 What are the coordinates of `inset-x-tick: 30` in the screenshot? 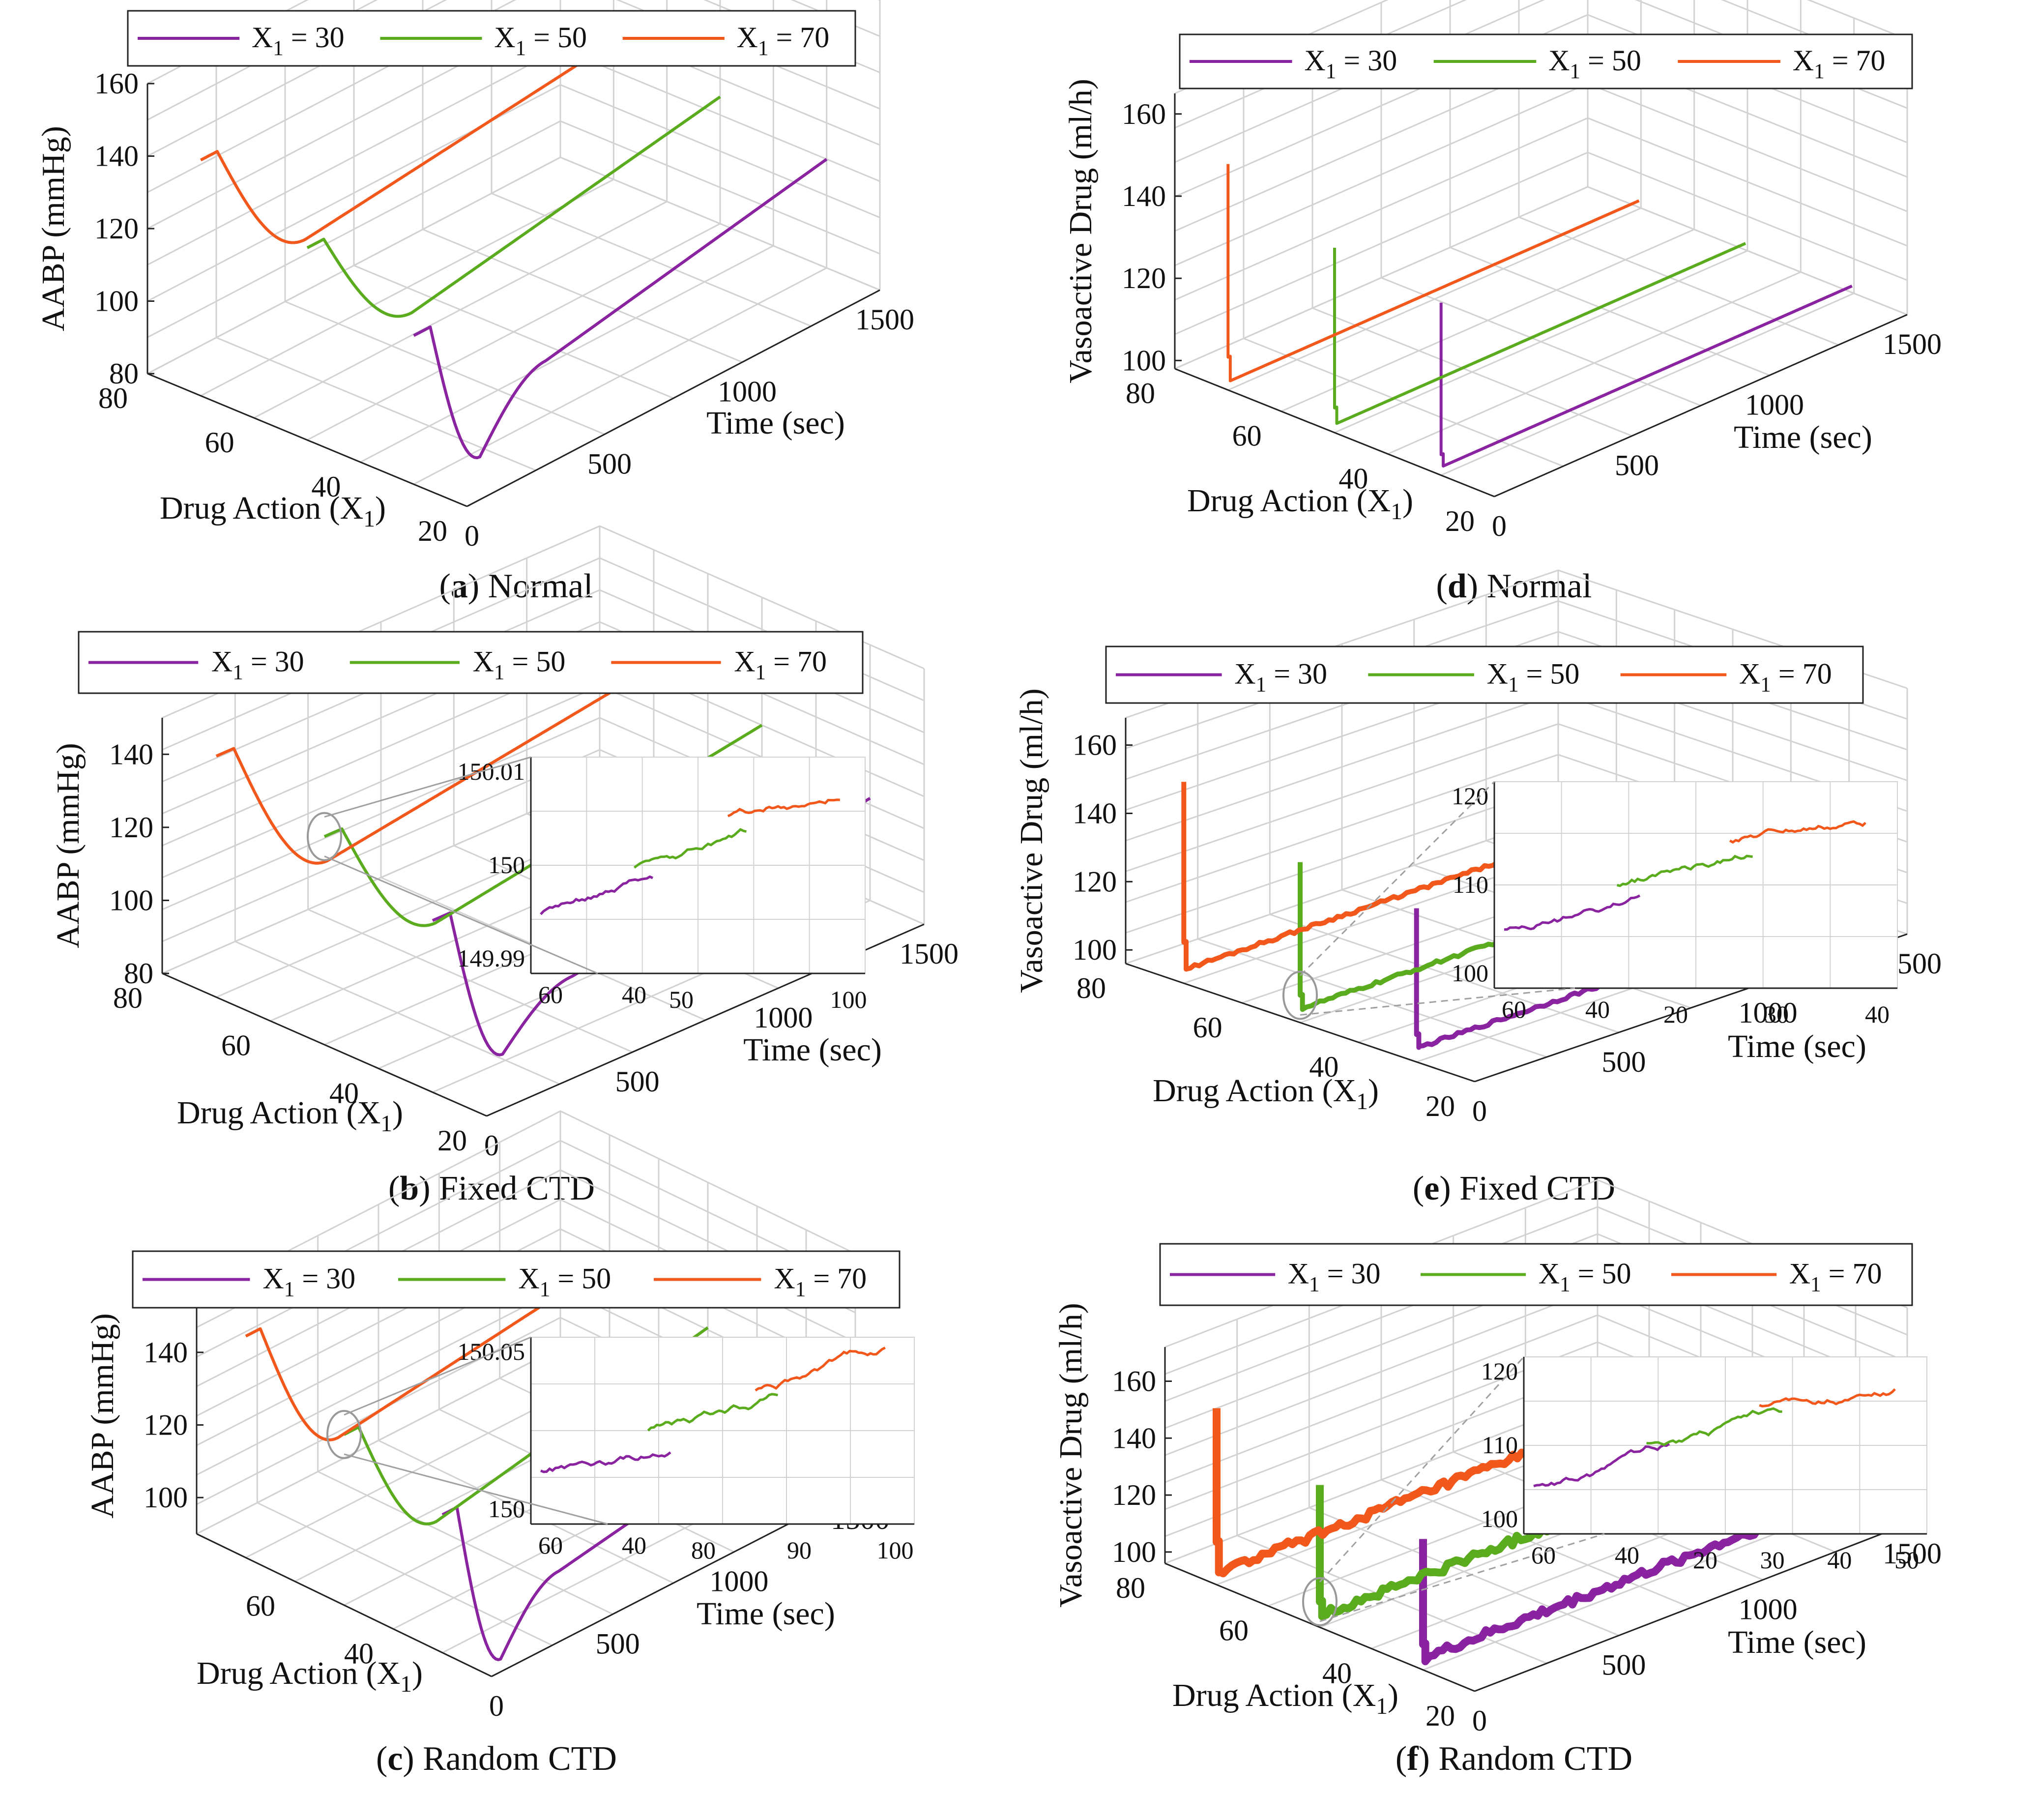 It's located at (1777, 1014).